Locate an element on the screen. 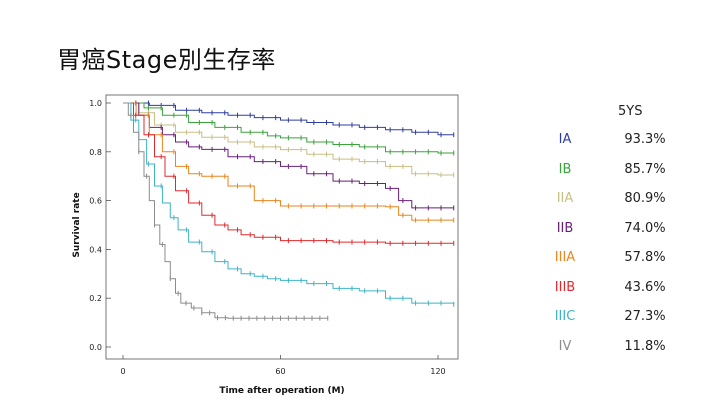 The image size is (720, 405). y-tick-label: 0.4 is located at coordinates (95, 249).